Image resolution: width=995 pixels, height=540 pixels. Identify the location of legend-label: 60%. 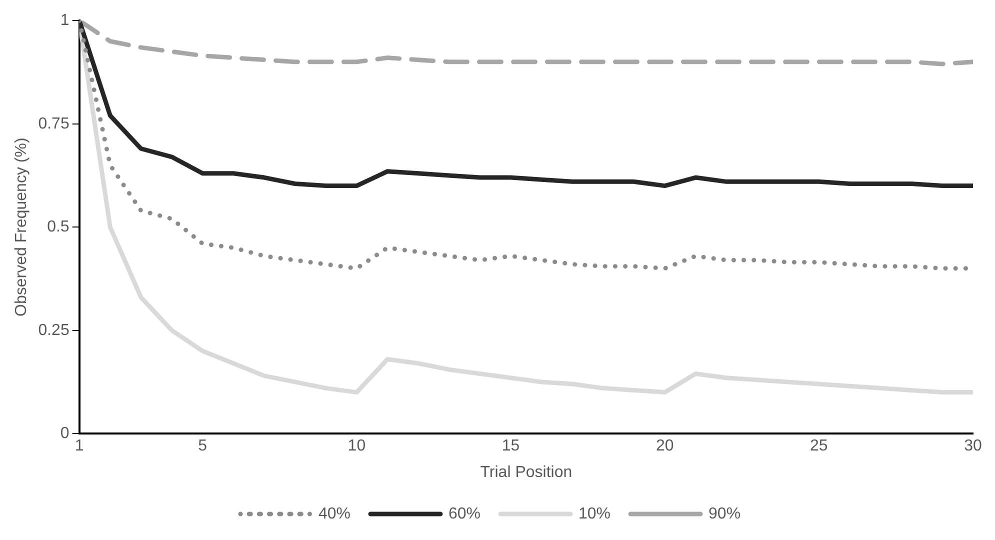
(464, 513).